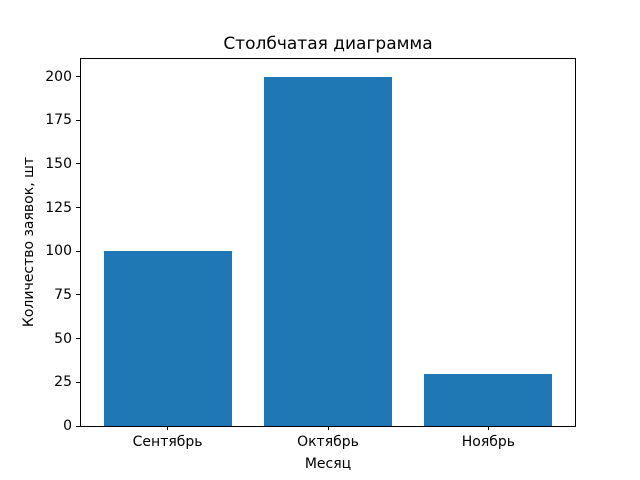 This screenshot has width=640, height=480. I want to click on y-tick-label: 0, so click(67, 426).